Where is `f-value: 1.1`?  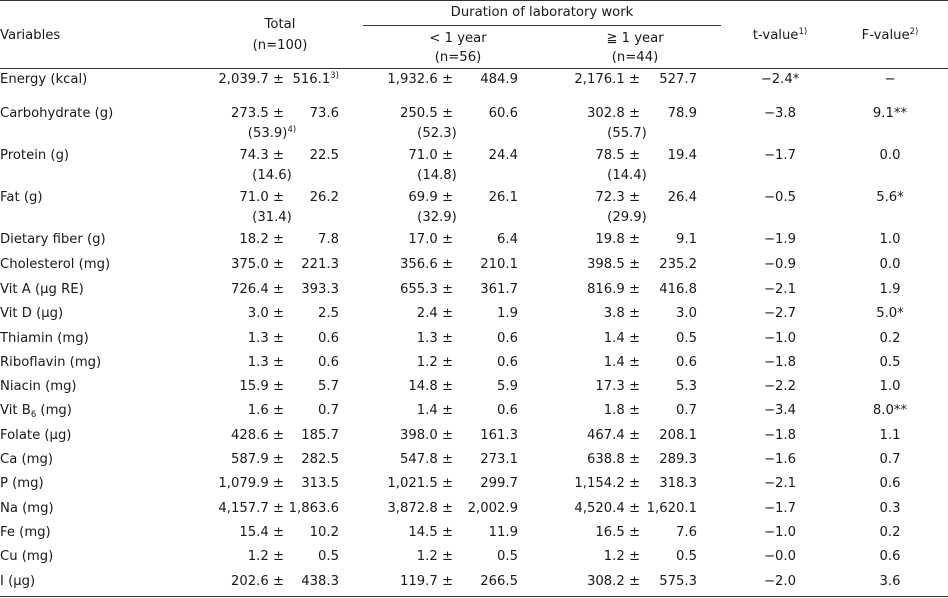
f-value: 1.1 is located at coordinates (890, 435).